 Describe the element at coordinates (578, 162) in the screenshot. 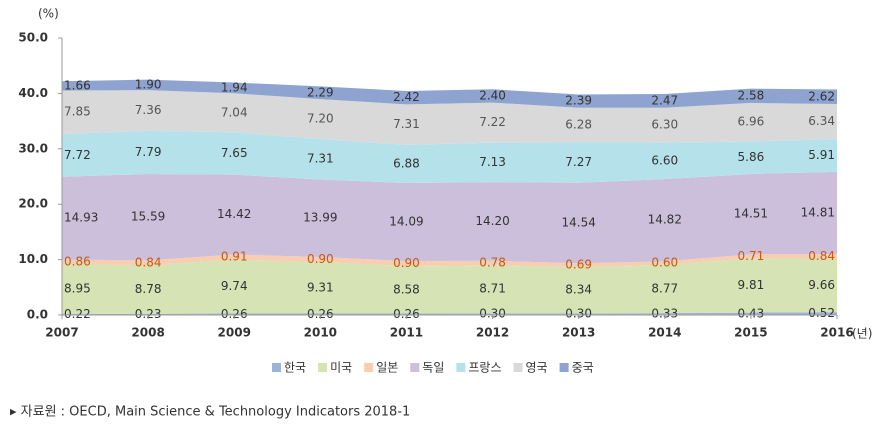

I see `value-label: 7.27` at that location.